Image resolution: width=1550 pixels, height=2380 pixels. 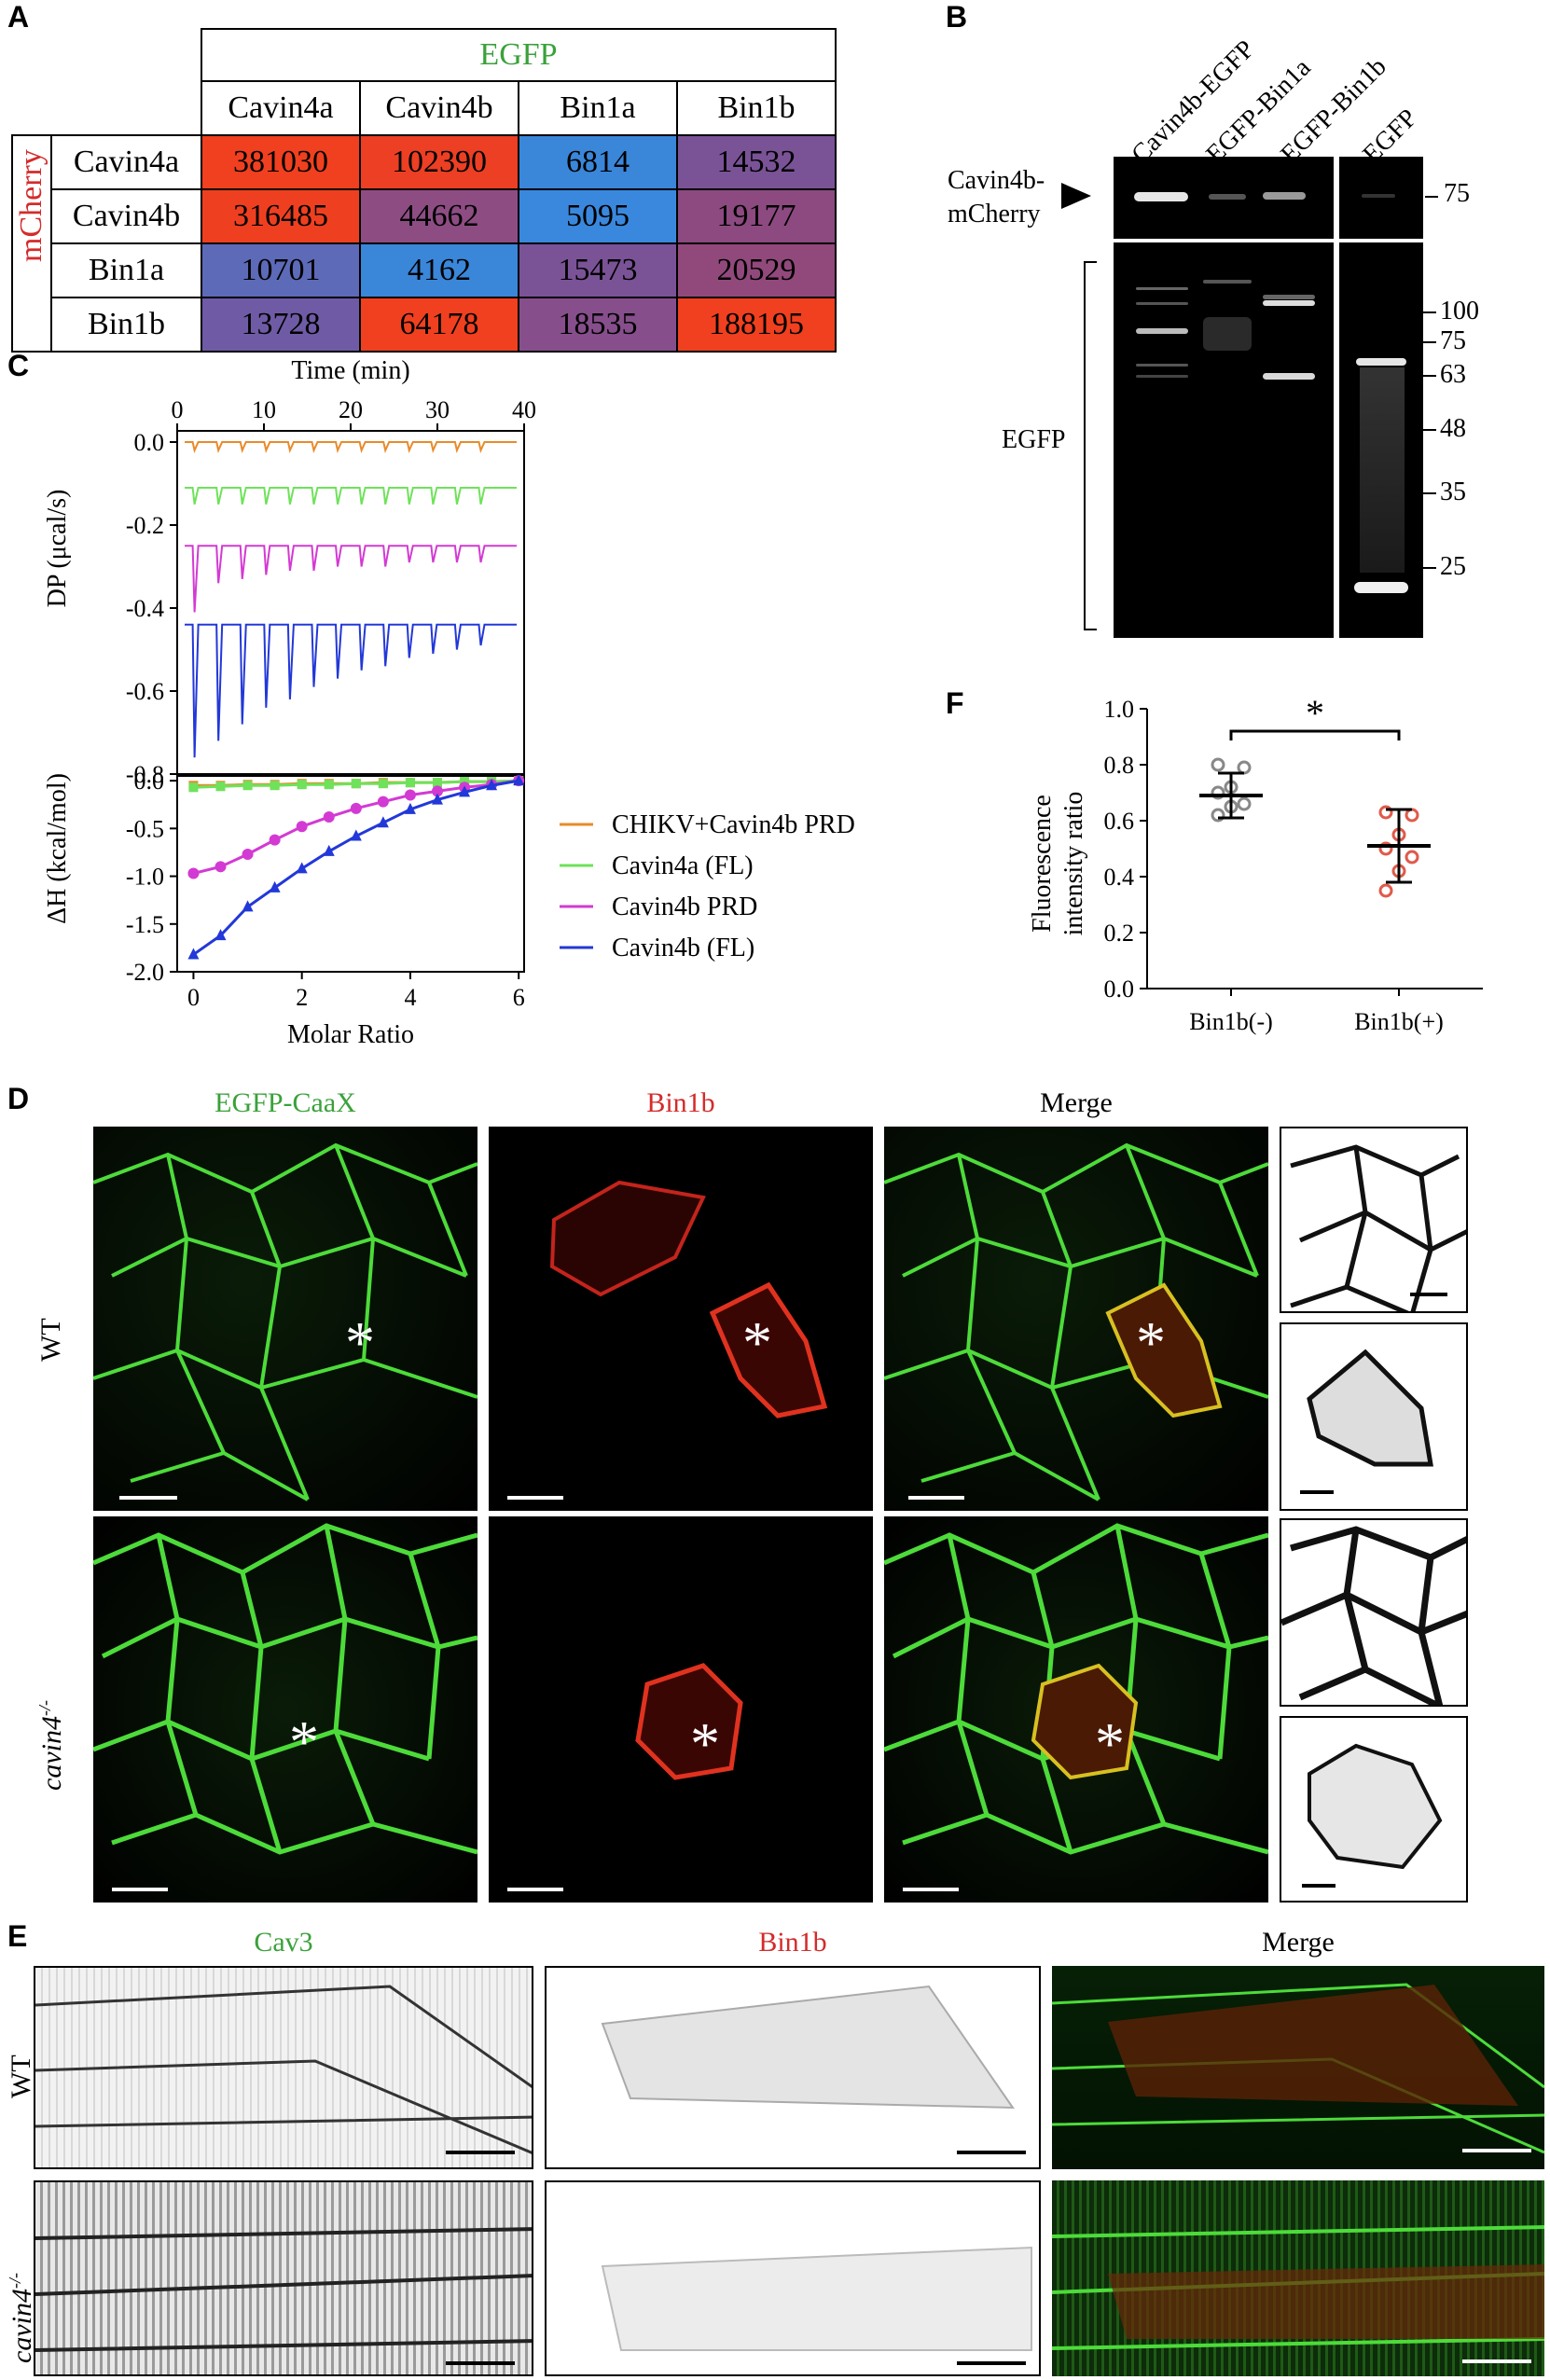 I want to click on mcherry-header: mCherry, so click(x=31, y=243).